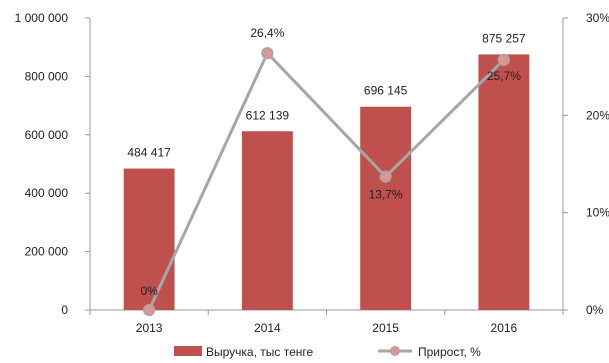  I want to click on growth-value-label: 0%, so click(149, 291).